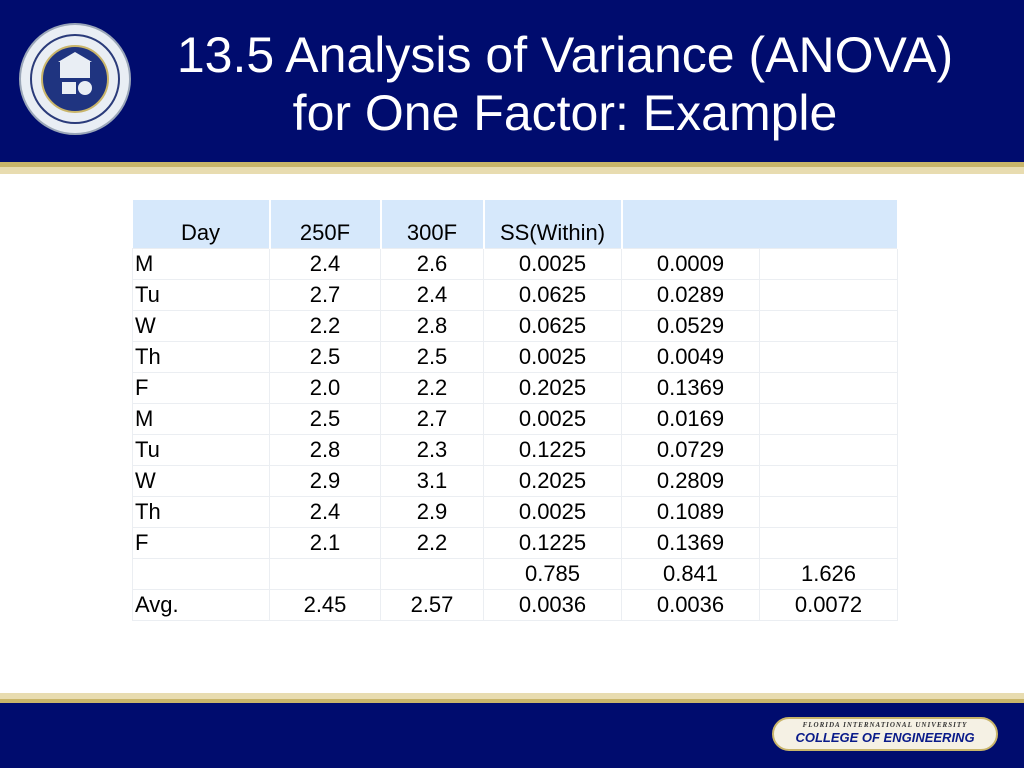 The width and height of the screenshot is (1024, 768). Describe the element at coordinates (690, 512) in the screenshot. I see `cell-ss-300f: 0.1089` at that location.